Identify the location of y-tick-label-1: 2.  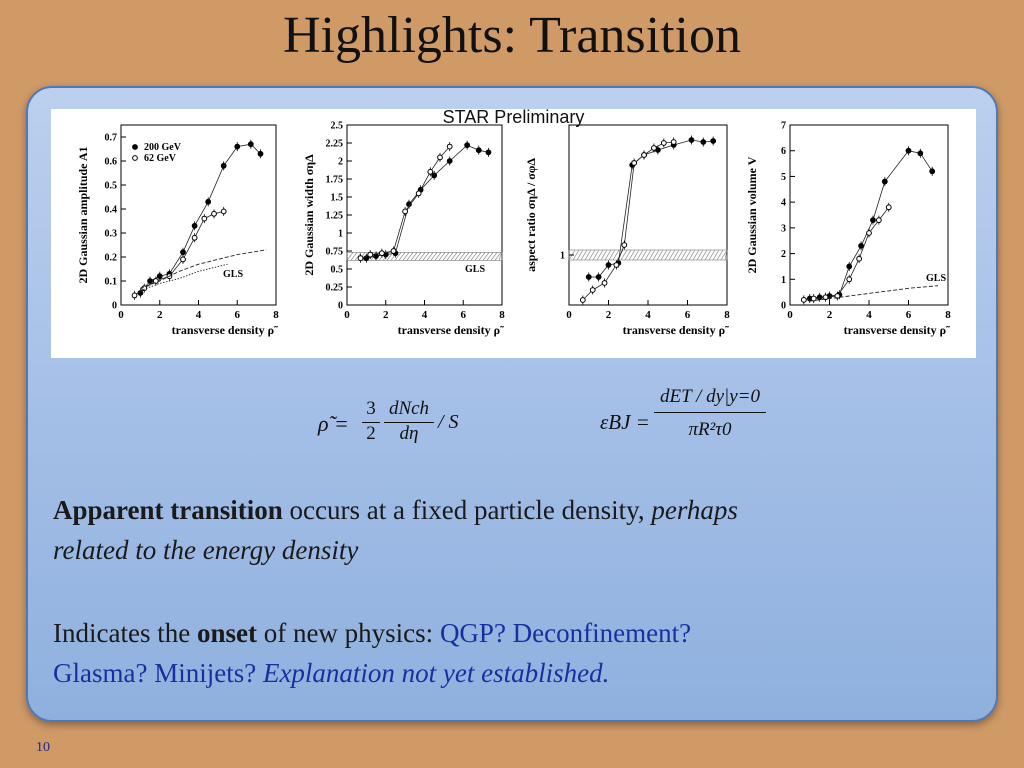
(340, 162).